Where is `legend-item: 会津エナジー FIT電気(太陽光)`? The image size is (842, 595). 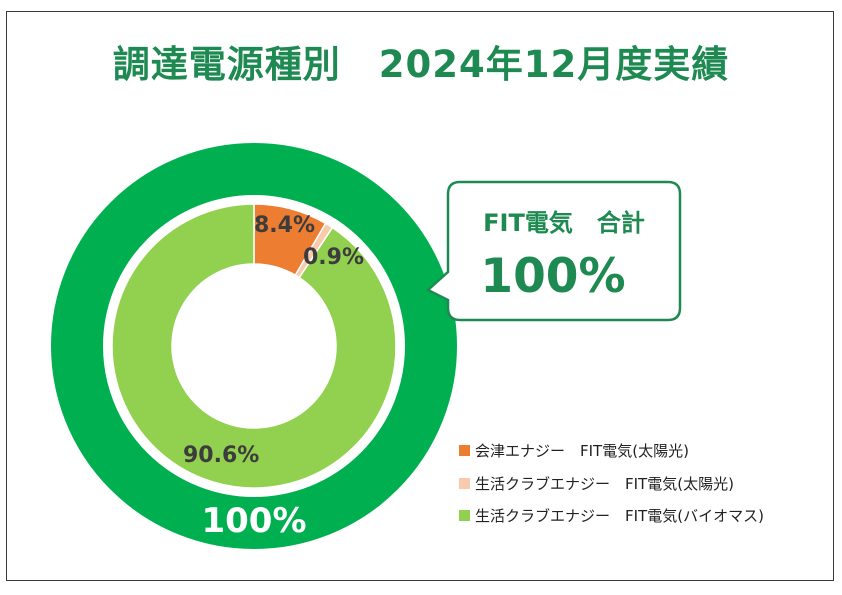
legend-item: 会津エナジー FIT電気(太陽光) is located at coordinates (611, 451).